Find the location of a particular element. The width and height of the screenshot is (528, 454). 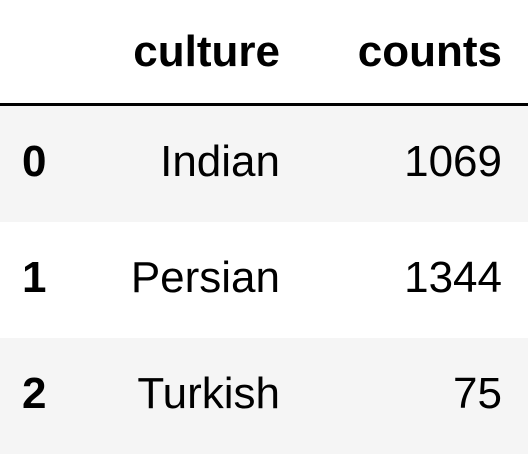

row-index: 1 is located at coordinates (34, 277).